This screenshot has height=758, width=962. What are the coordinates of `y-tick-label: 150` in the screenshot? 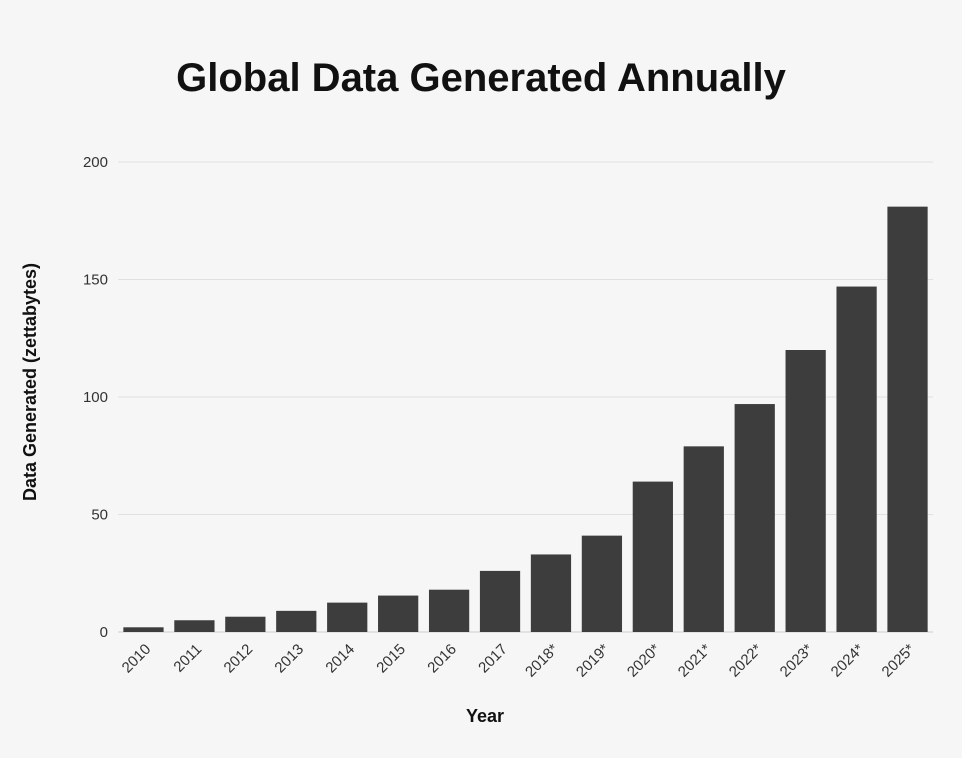 It's located at (95, 280).